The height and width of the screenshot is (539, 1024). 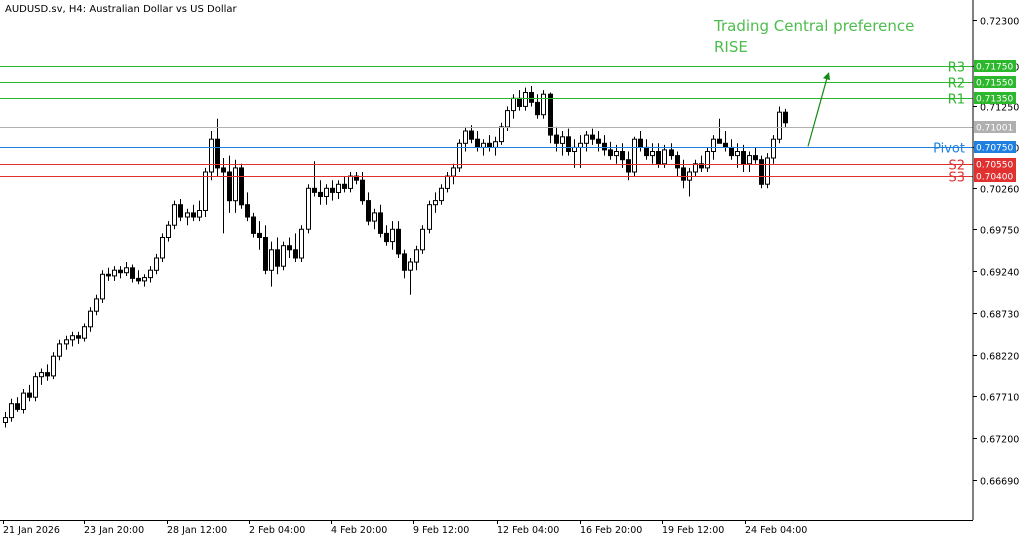 I want to click on level-name-pivot: Pivot, so click(x=949, y=149).